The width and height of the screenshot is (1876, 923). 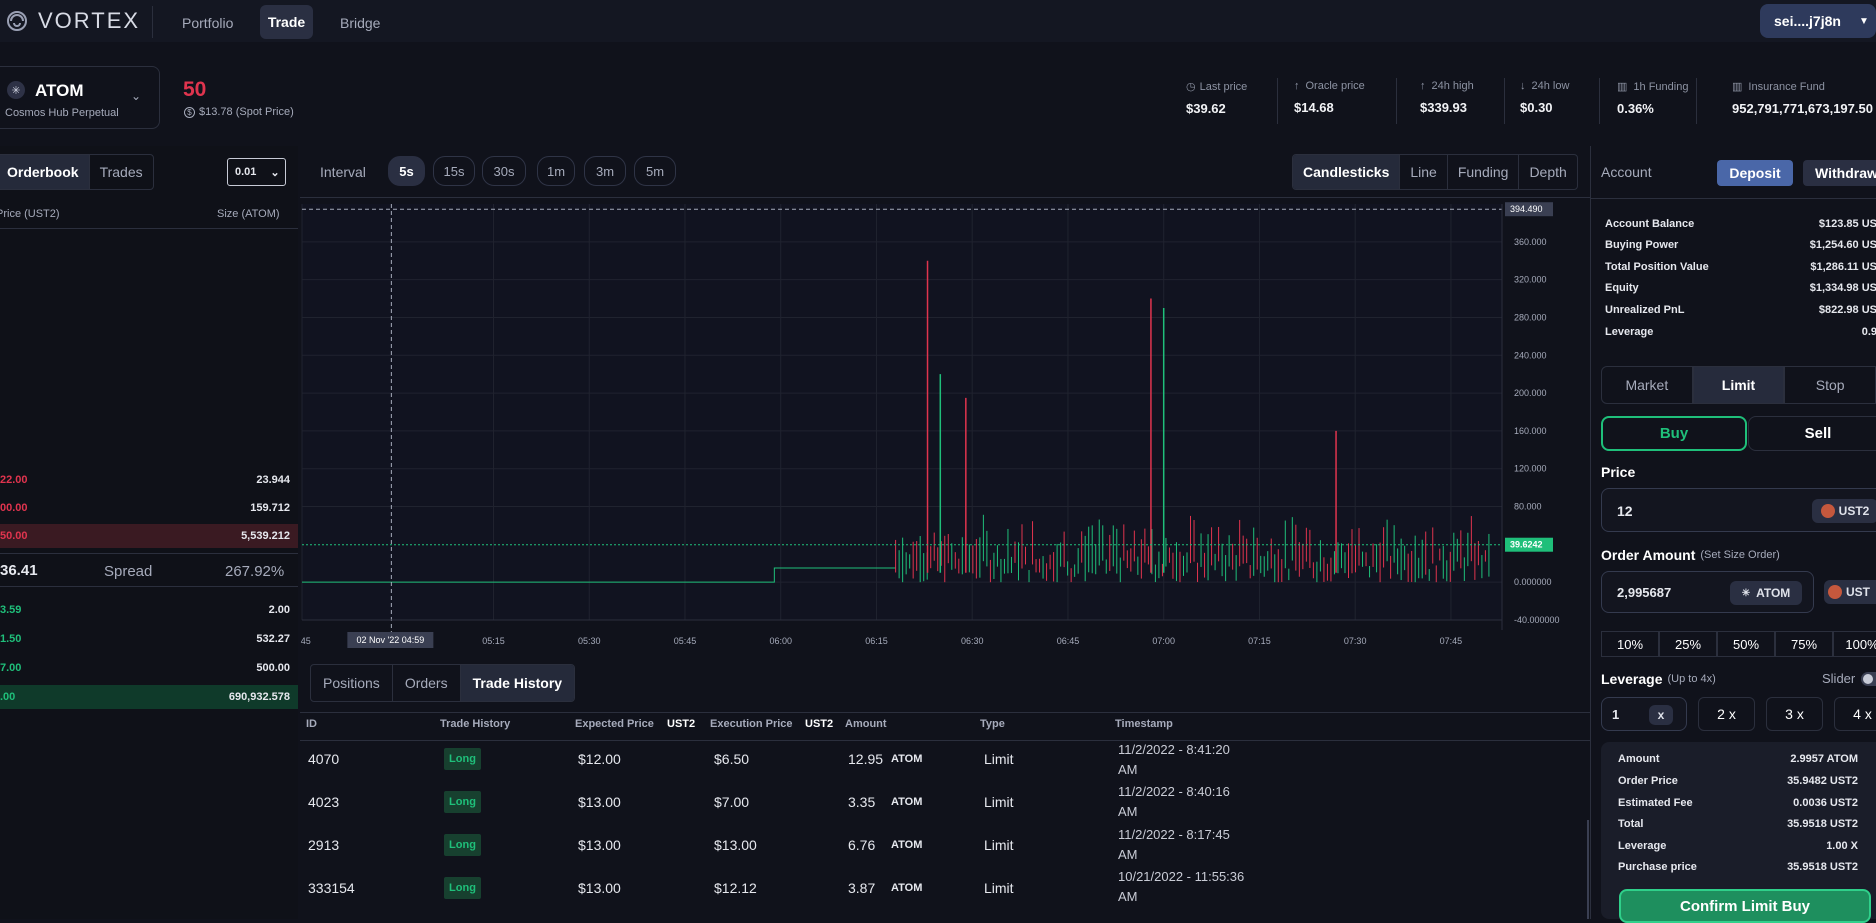 What do you see at coordinates (1548, 172) in the screenshot?
I see `tab-depth: Depth` at bounding box center [1548, 172].